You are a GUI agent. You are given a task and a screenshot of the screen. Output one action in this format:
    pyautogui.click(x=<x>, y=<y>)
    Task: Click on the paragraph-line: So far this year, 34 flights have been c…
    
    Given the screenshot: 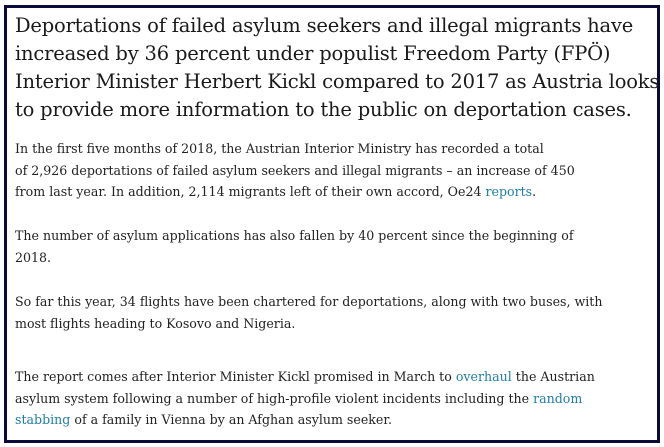 What is the action you would take?
    pyautogui.click(x=335, y=302)
    